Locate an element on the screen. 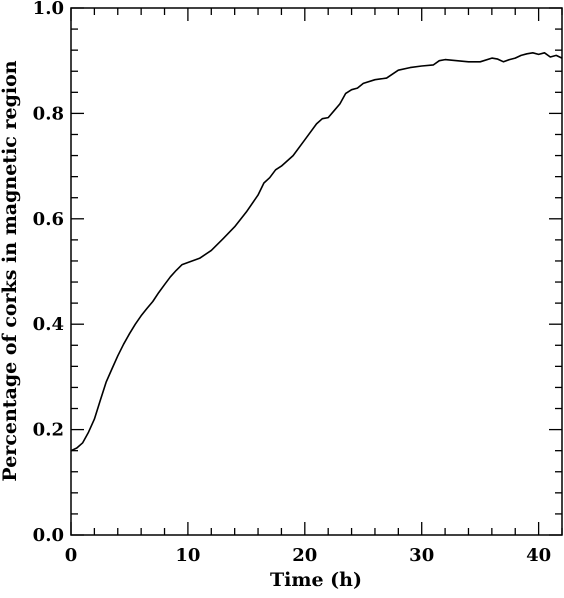  y-tick-label: 0.6 is located at coordinates (48, 219).